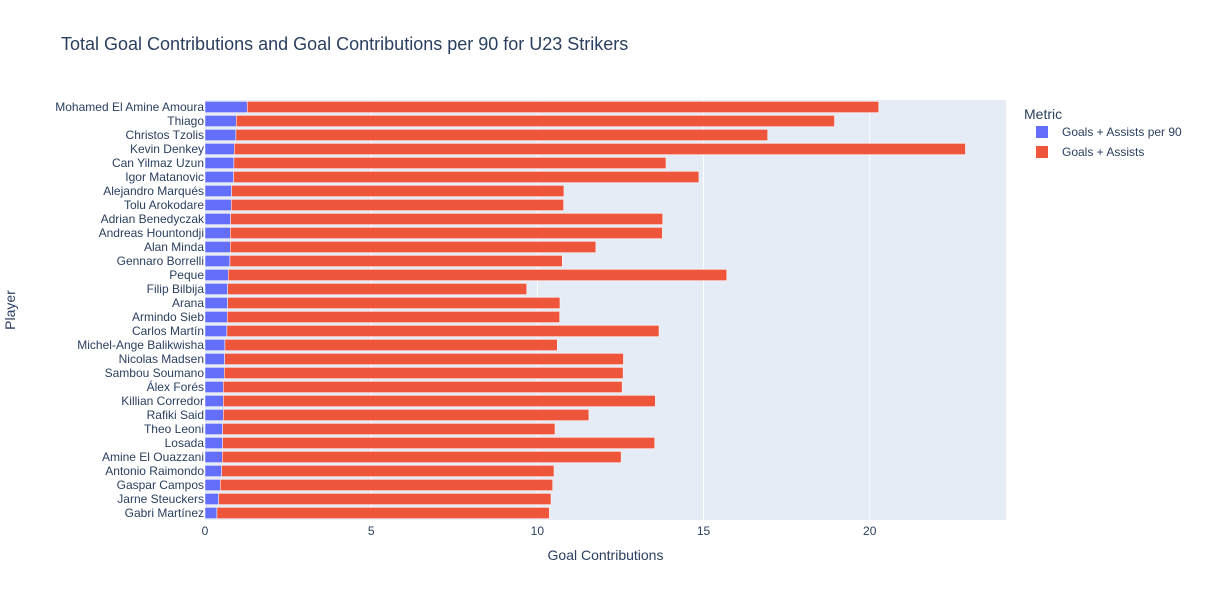 The image size is (1216, 605). Describe the element at coordinates (606, 555) in the screenshot. I see `x-axis-label: Goal Contributions` at that location.